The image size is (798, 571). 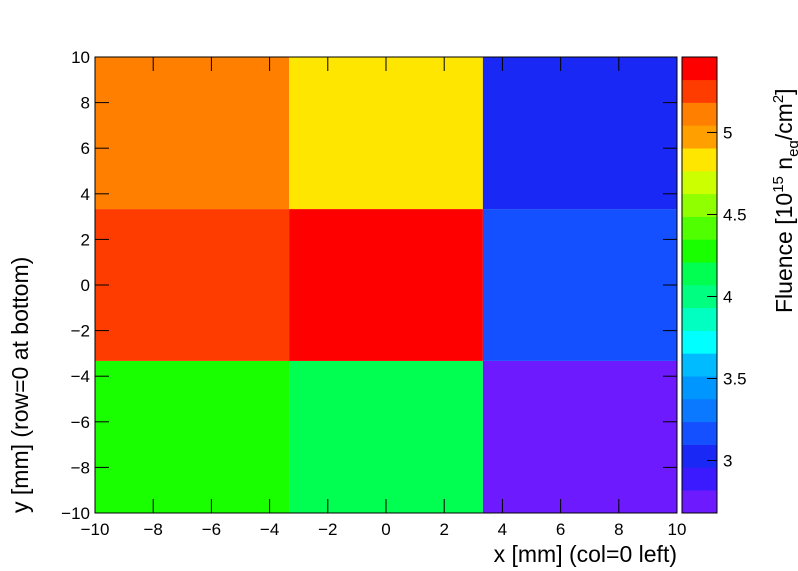 I want to click on label-sup: 15, so click(x=778, y=184).